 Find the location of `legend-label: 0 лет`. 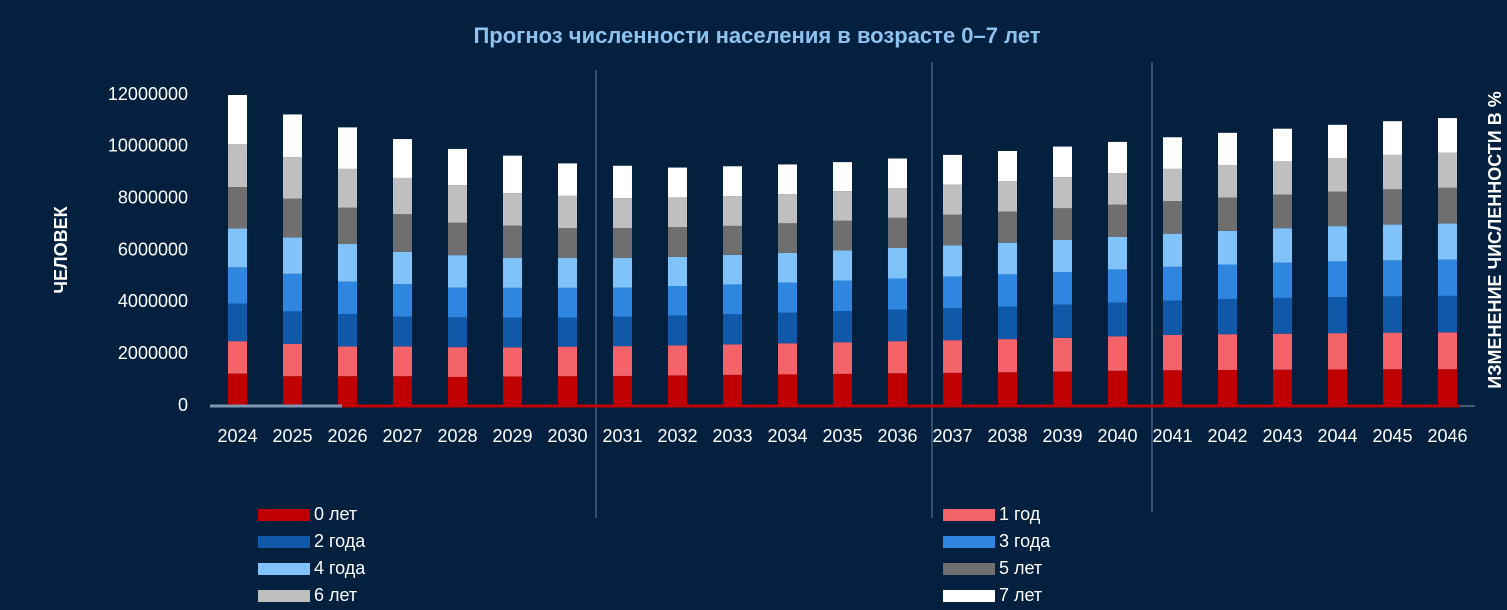

legend-label: 0 лет is located at coordinates (335, 514).